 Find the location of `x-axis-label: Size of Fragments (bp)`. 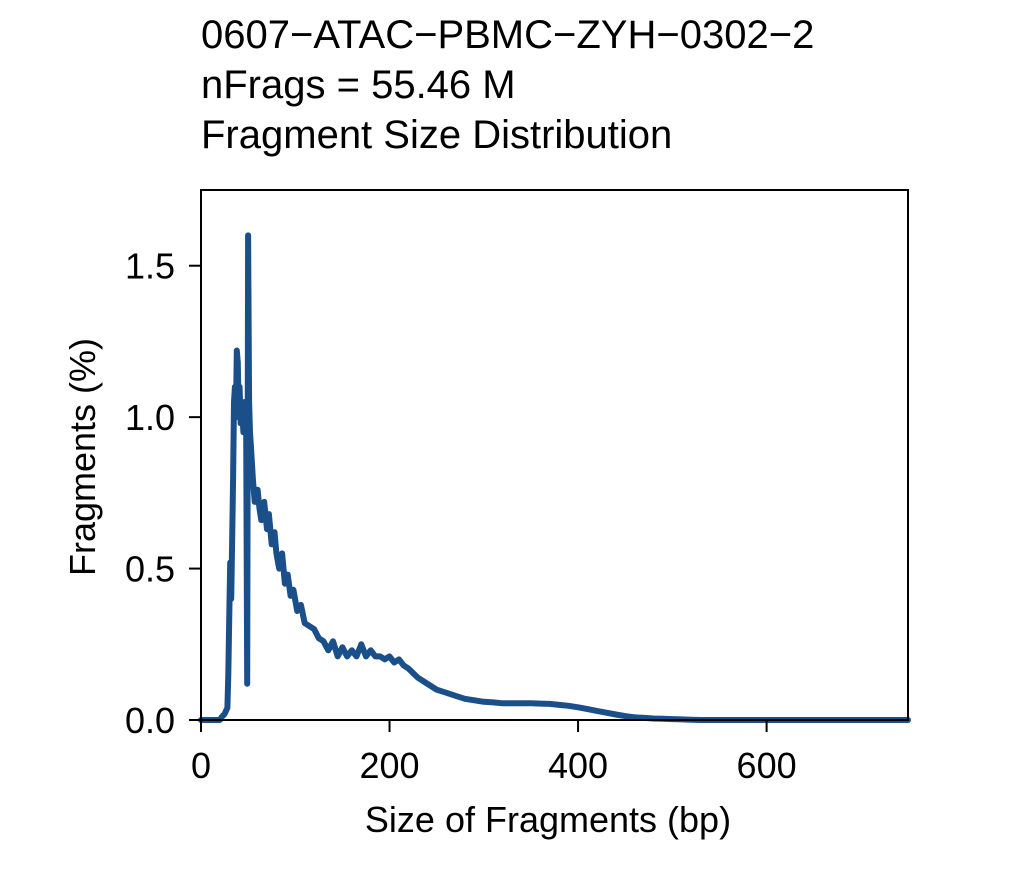

x-axis-label: Size of Fragments (bp) is located at coordinates (548, 819).